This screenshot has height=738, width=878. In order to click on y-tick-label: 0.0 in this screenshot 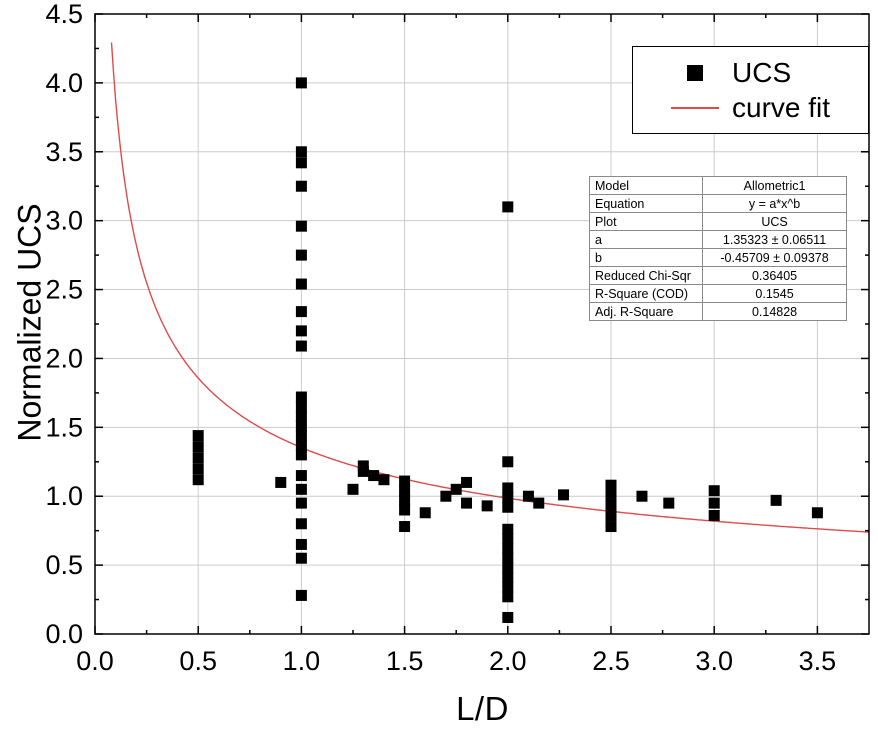, I will do `click(64, 634)`.